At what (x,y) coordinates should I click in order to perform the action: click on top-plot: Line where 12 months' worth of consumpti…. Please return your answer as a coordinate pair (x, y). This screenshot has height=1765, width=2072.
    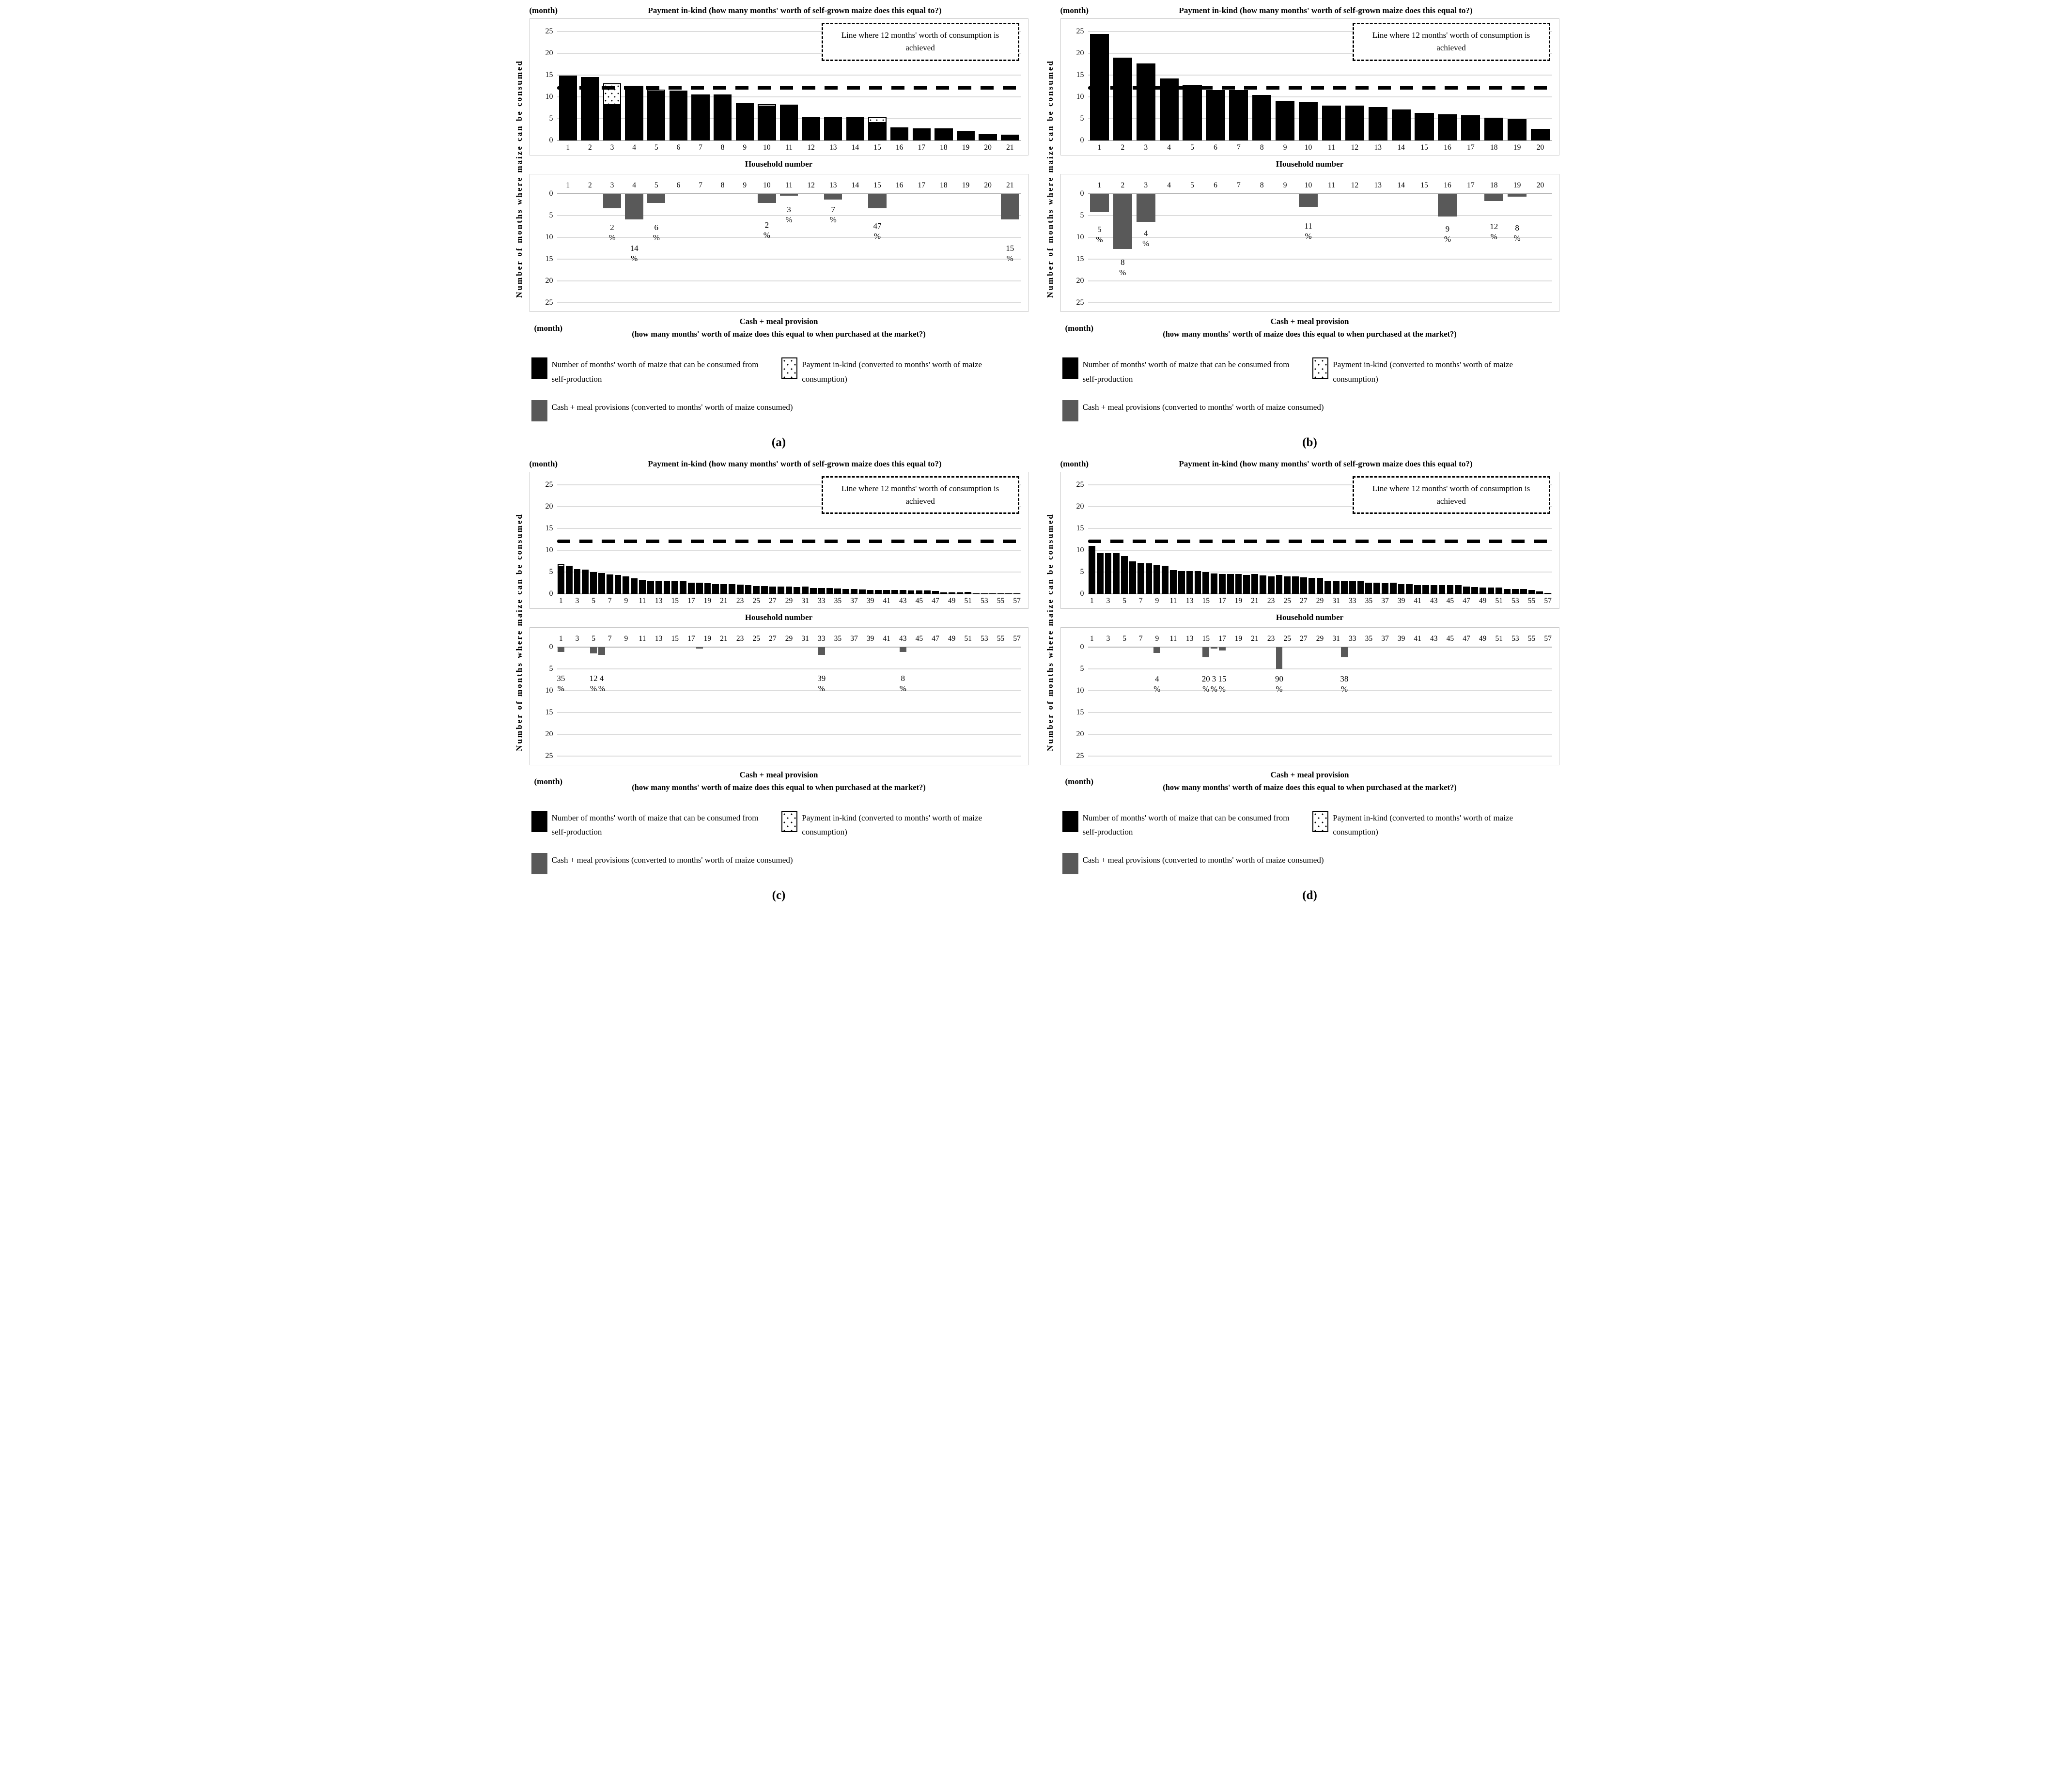
    Looking at the image, I should click on (783, 536).